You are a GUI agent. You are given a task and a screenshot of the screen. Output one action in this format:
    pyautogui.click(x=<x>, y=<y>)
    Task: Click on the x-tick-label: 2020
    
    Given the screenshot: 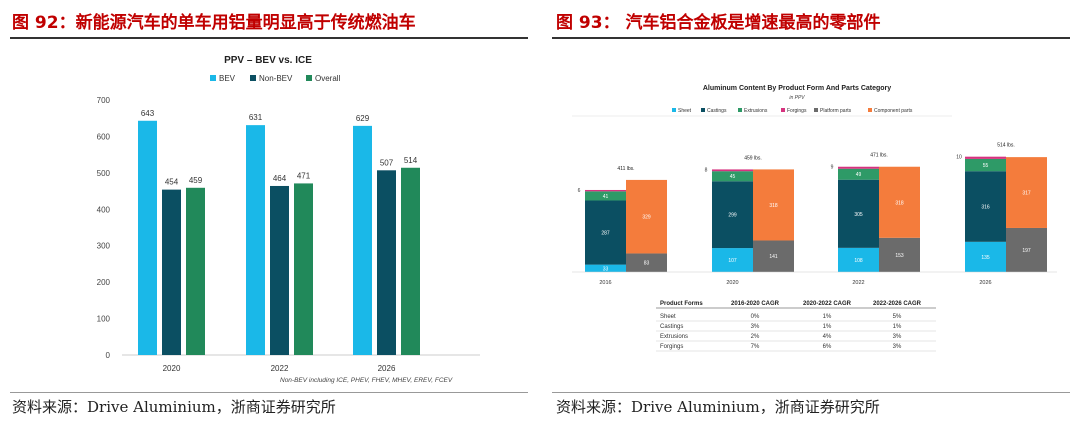 What is the action you would take?
    pyautogui.click(x=172, y=368)
    